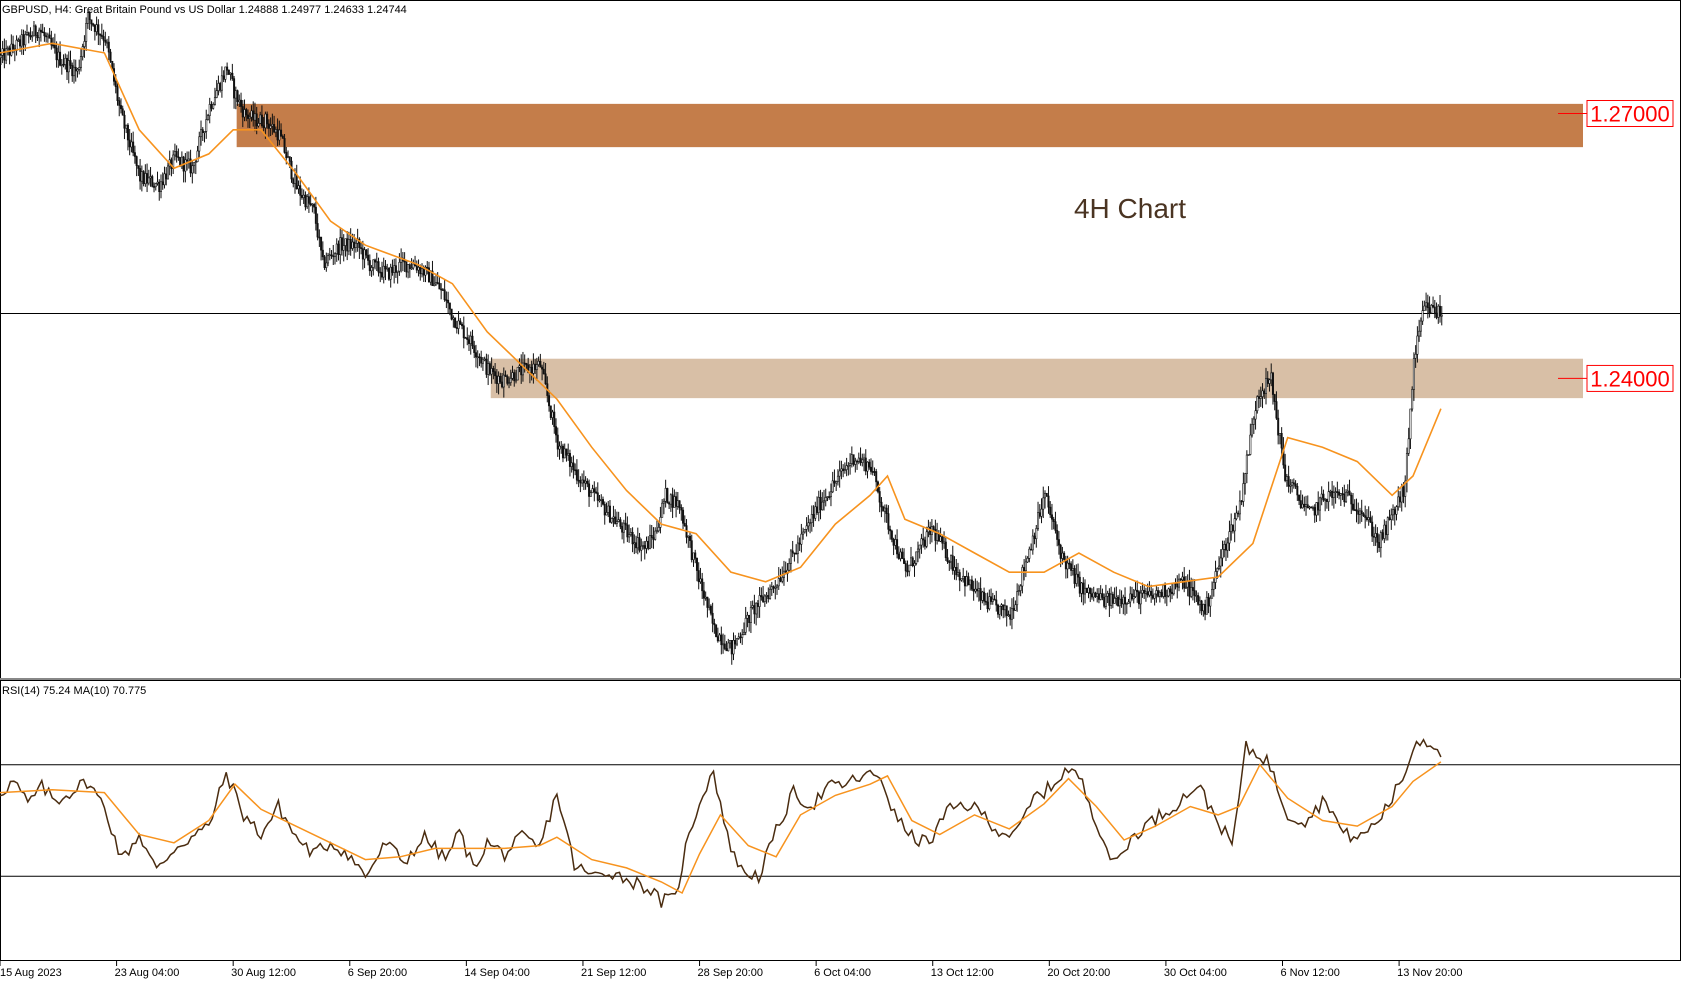  I want to click on x-tick-label: 14 Sep 04:00, so click(496, 973).